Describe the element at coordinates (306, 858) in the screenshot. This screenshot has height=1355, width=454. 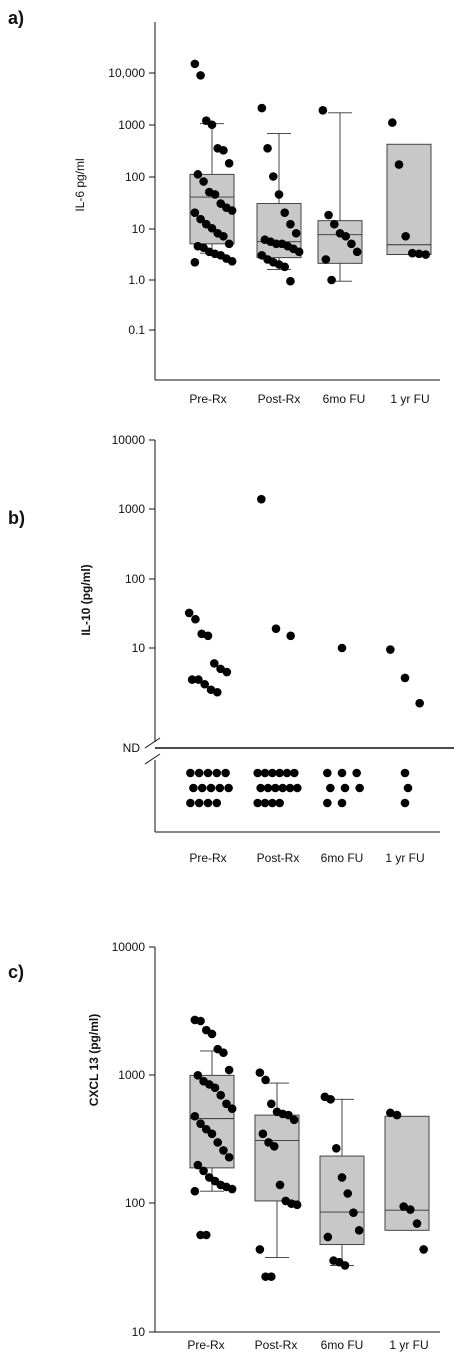
I see `panel-b-xticks: Pre-Rx Post-Rx 6mo FU 1 yr FU` at that location.